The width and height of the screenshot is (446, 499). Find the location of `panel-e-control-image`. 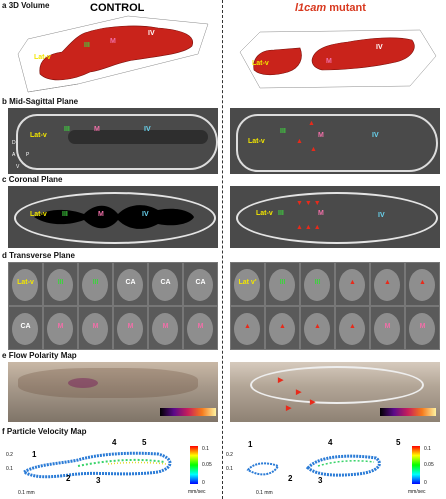

panel-e-control-image is located at coordinates (113, 392).